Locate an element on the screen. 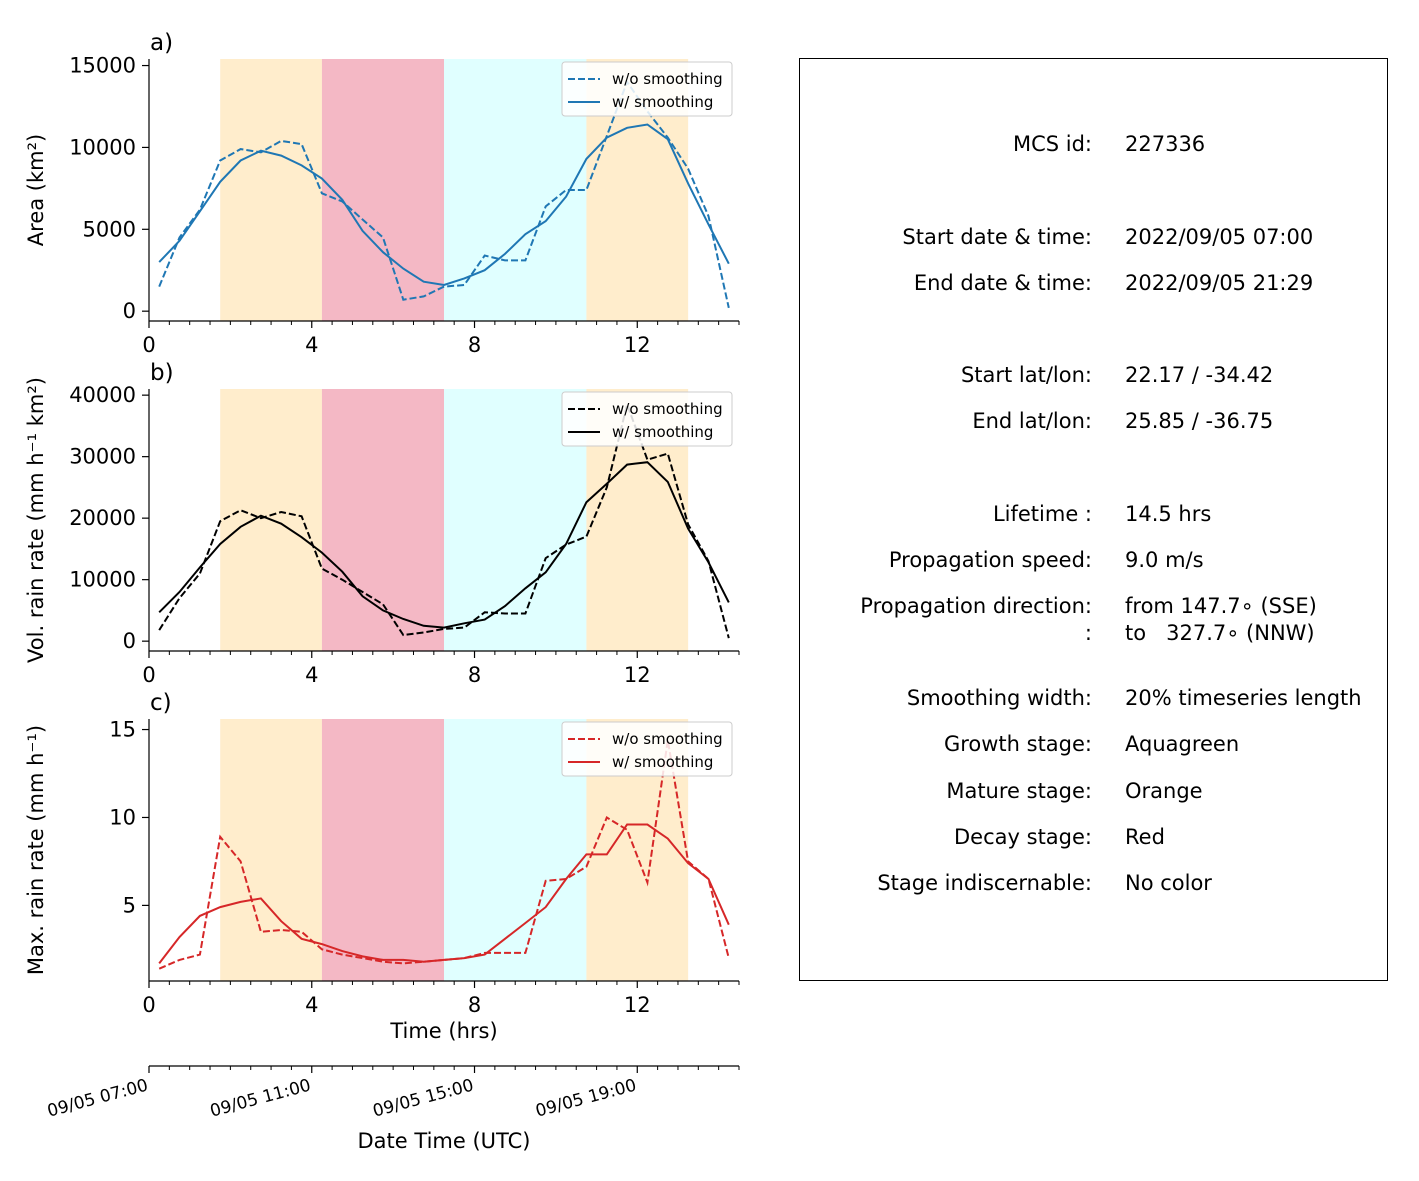  y-tick-label: 30000 is located at coordinates (102, 457).